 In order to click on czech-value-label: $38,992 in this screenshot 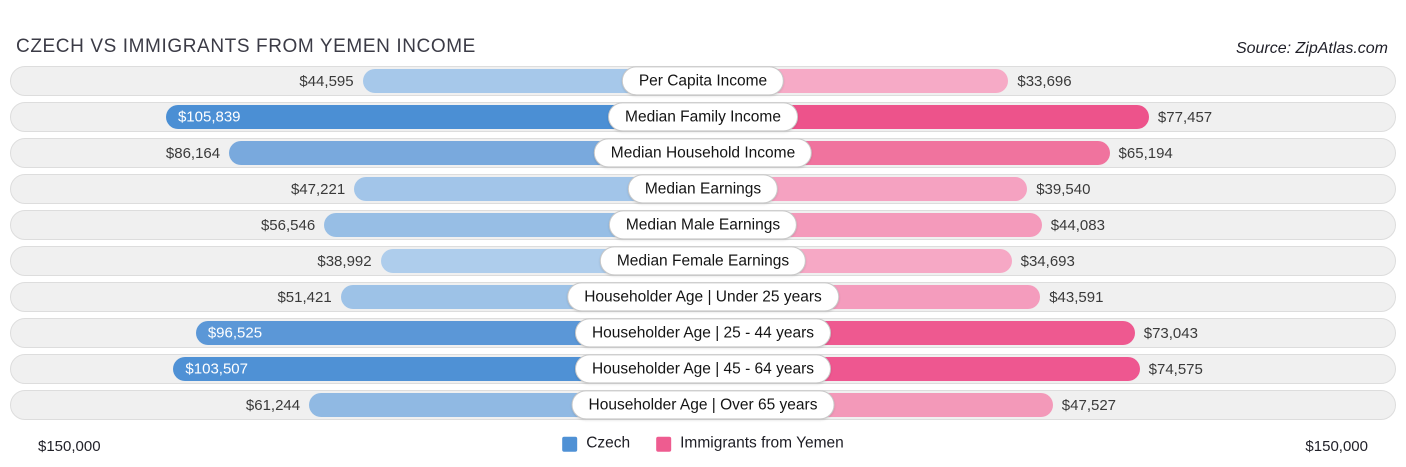, I will do `click(344, 261)`.